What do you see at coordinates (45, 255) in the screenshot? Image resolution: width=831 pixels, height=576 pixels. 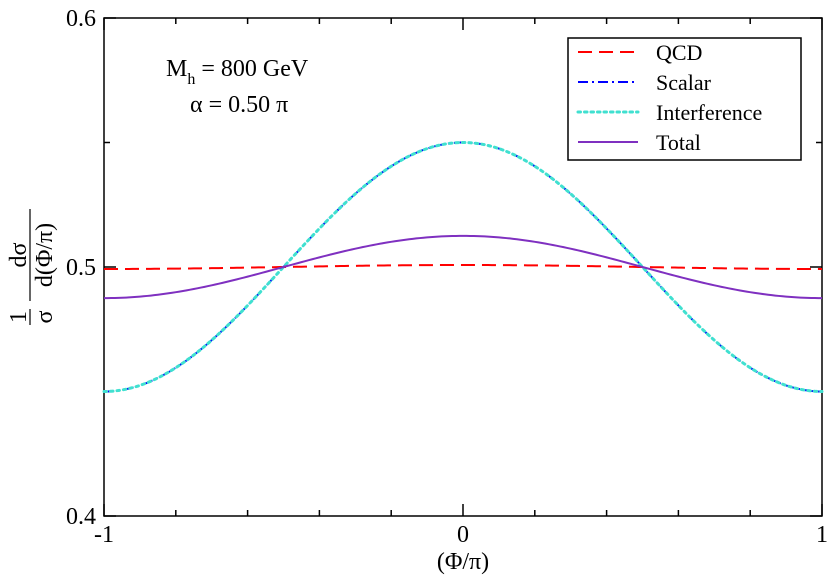 I see `y-axis-denominator: d(Φ/π)` at bounding box center [45, 255].